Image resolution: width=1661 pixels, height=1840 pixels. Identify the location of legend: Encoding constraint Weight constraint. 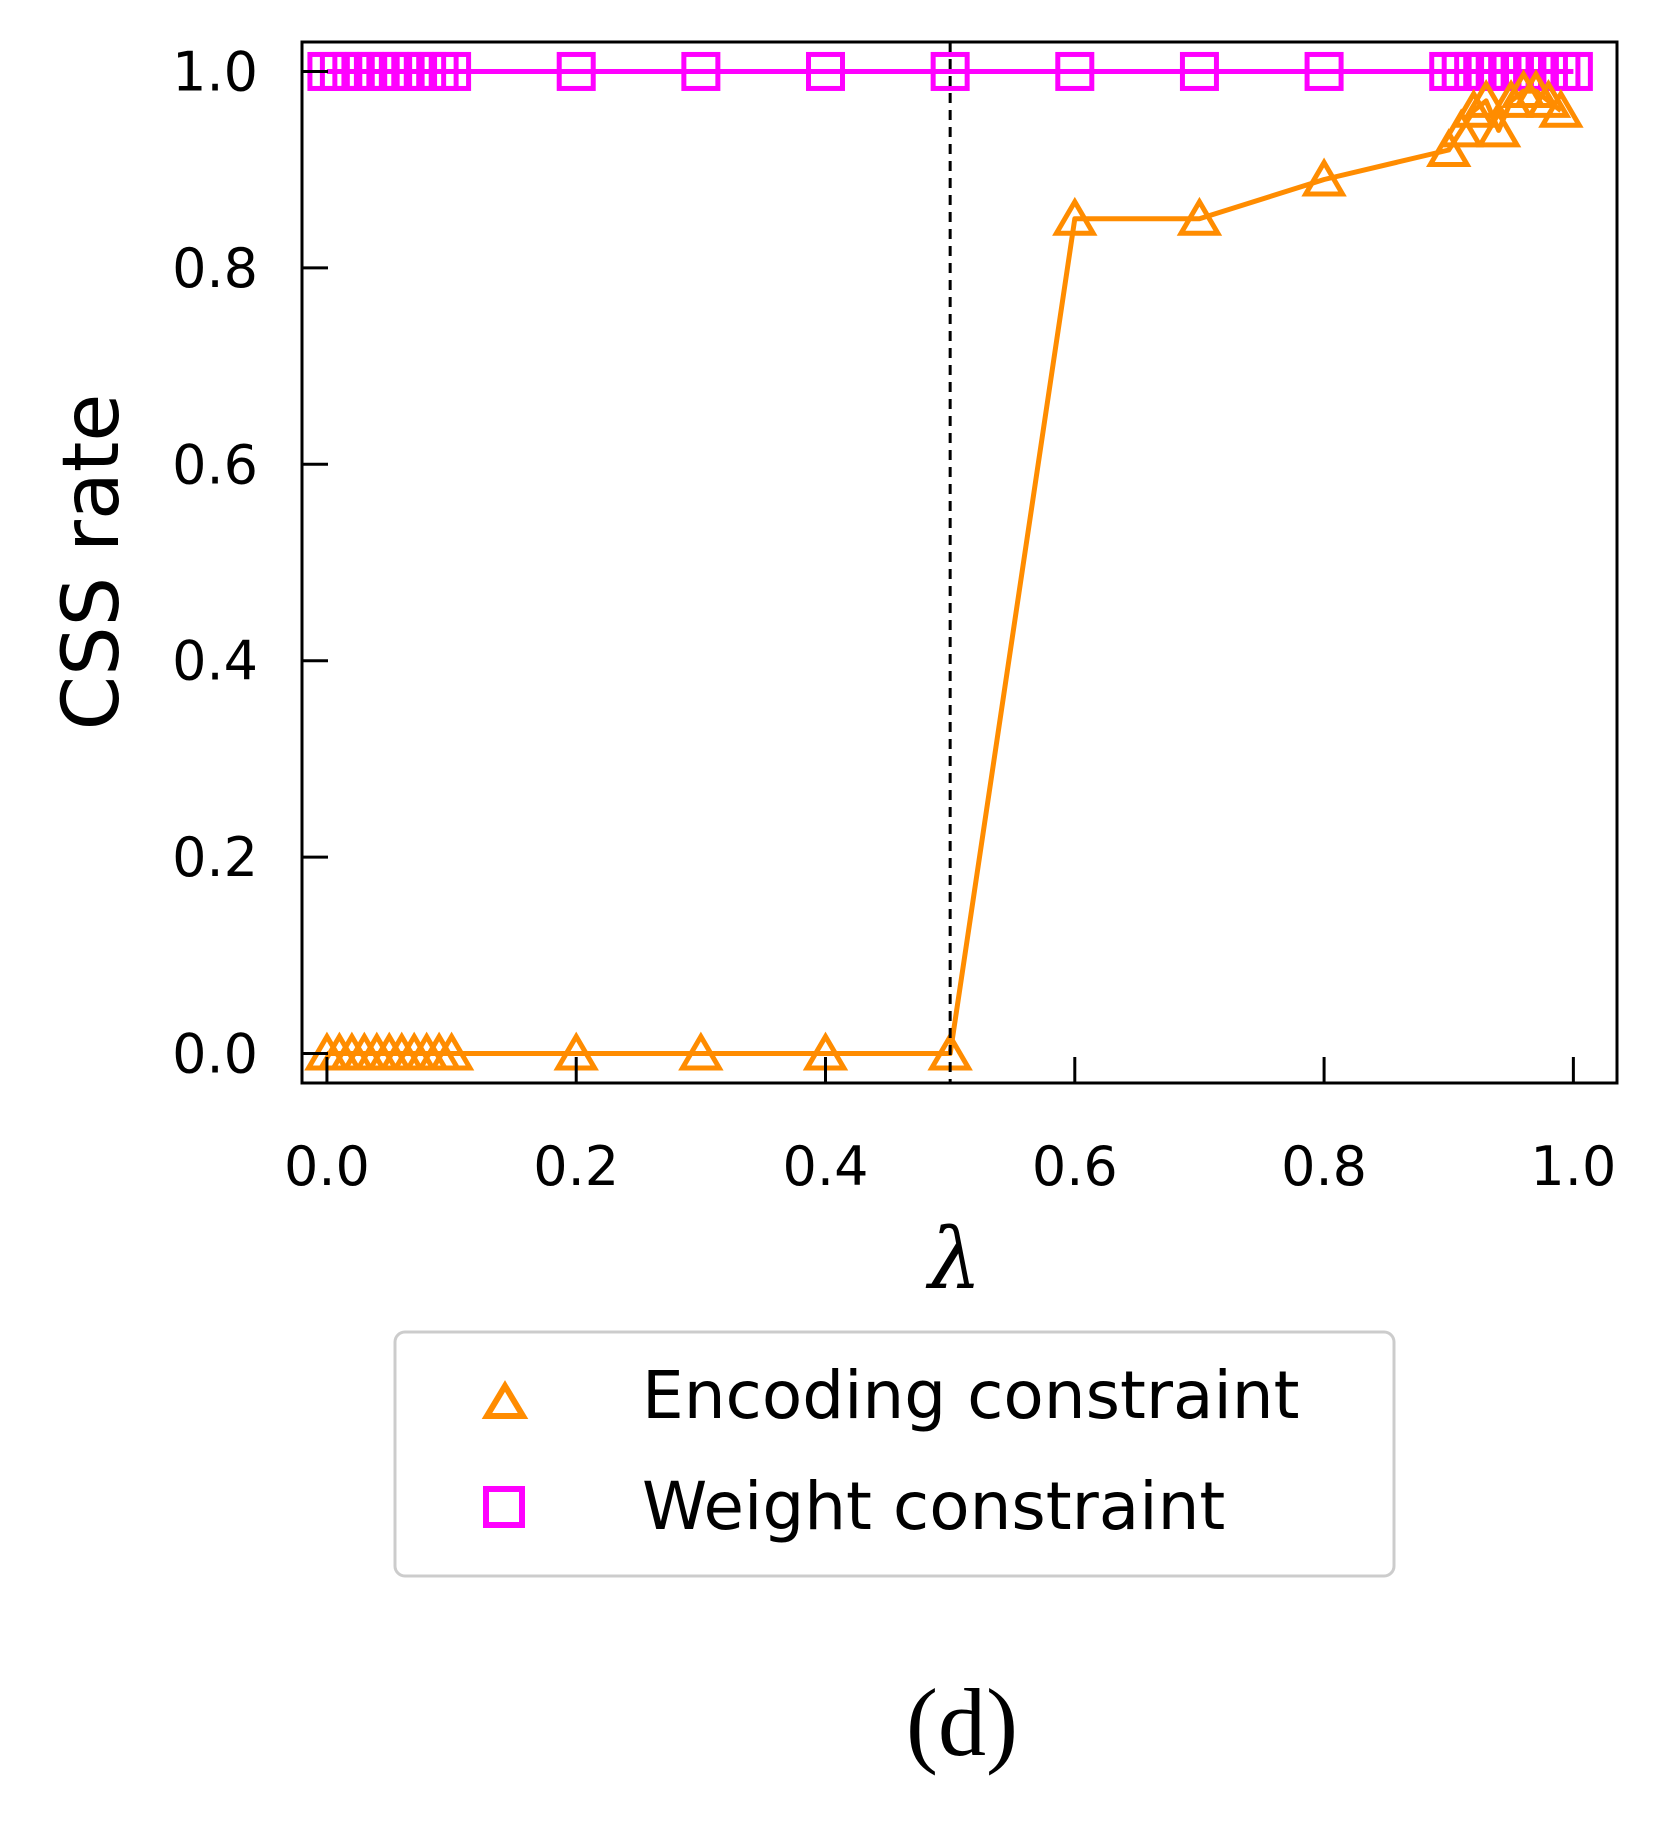
(894, 1454).